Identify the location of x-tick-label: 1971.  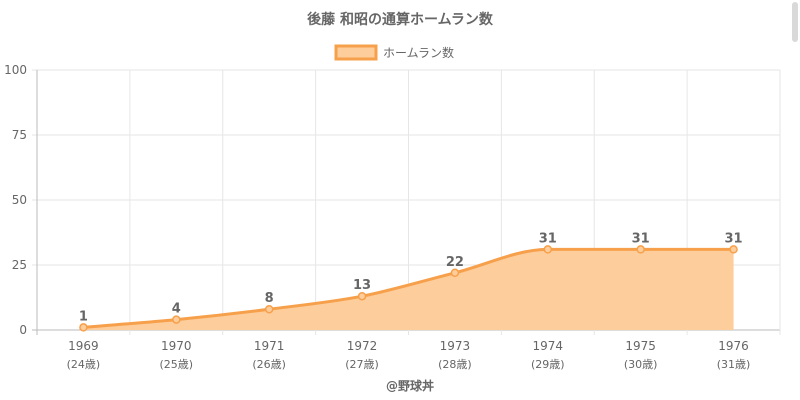
(269, 346).